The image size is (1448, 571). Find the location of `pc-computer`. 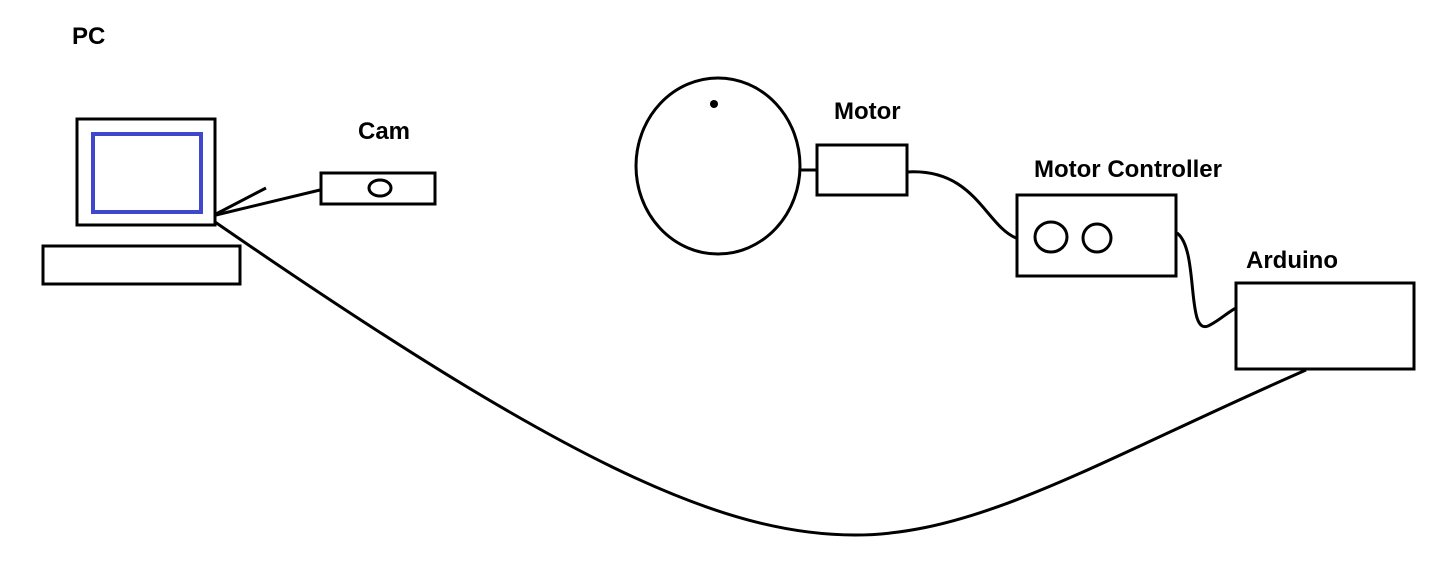

pc-computer is located at coordinates (141, 201).